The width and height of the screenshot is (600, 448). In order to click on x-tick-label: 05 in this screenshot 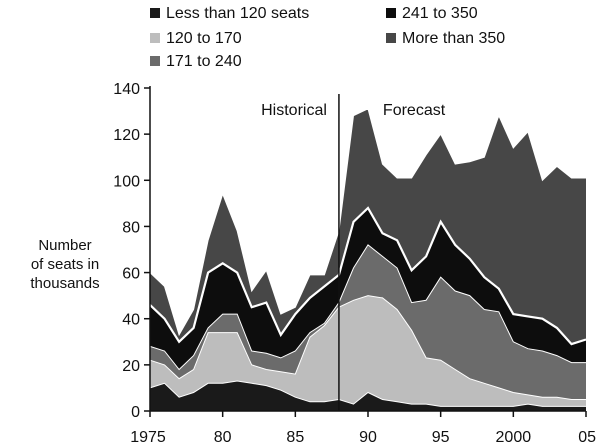, I will do `click(587, 437)`.